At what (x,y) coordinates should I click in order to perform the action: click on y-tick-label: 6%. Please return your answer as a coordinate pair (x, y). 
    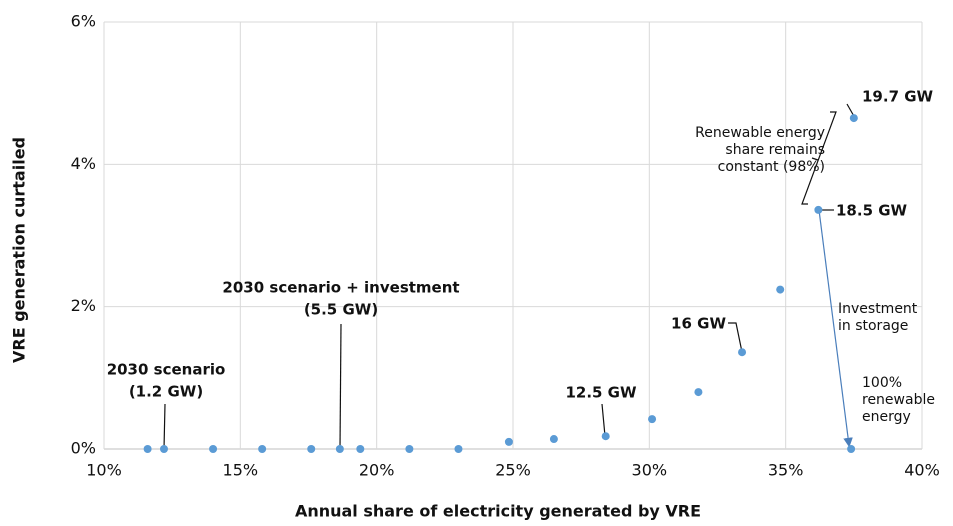
    Looking at the image, I should click on (83, 21).